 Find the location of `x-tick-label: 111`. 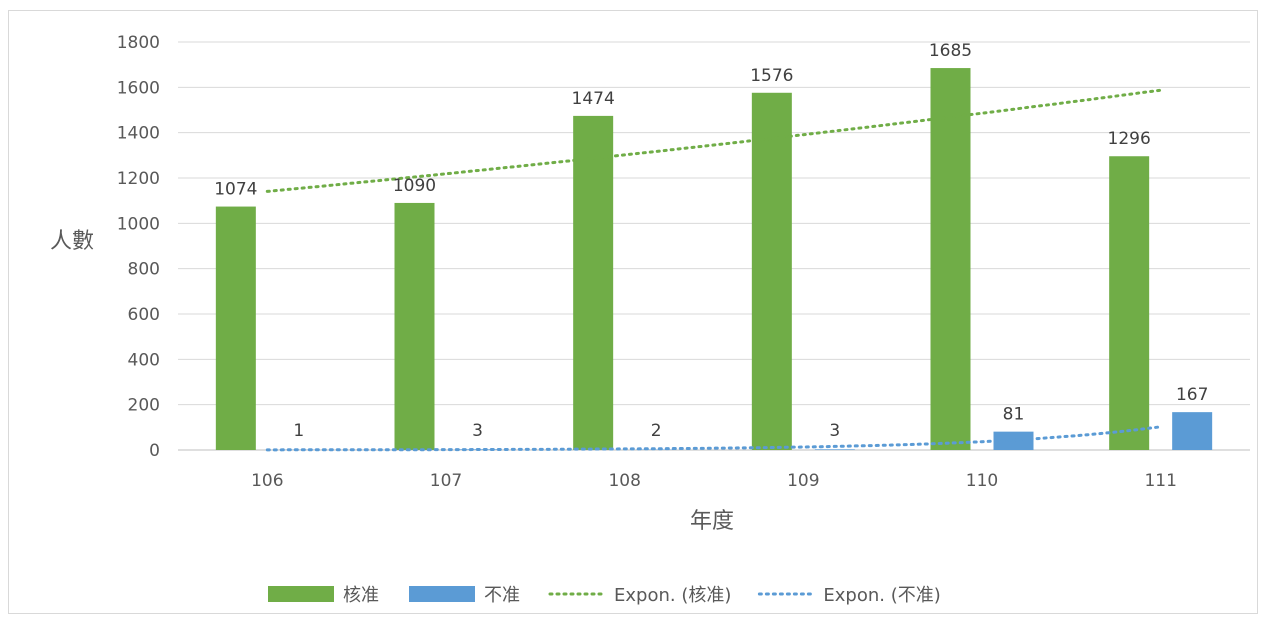

x-tick-label: 111 is located at coordinates (1160, 481).